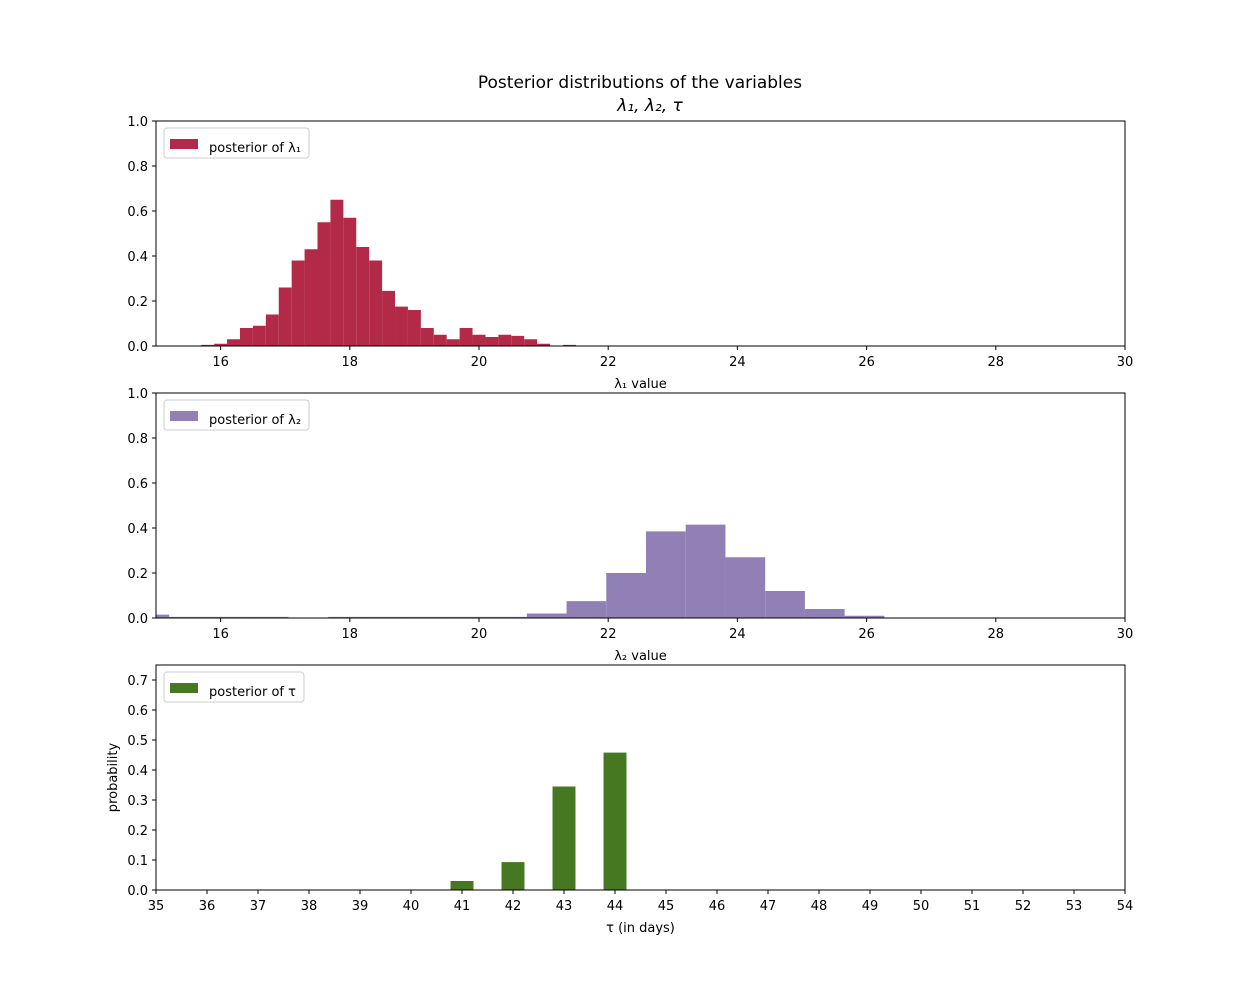  Describe the element at coordinates (462, 906) in the screenshot. I see `x-tick-label: 41` at that location.